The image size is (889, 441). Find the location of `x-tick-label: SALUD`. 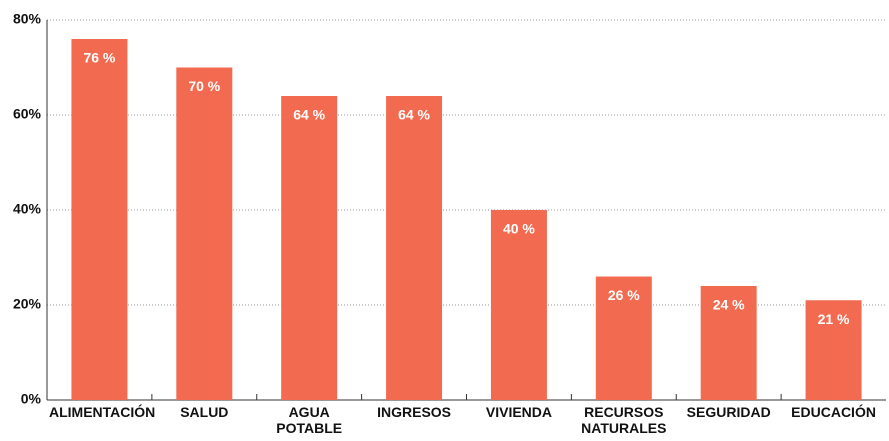

x-tick-label: SALUD is located at coordinates (204, 412).